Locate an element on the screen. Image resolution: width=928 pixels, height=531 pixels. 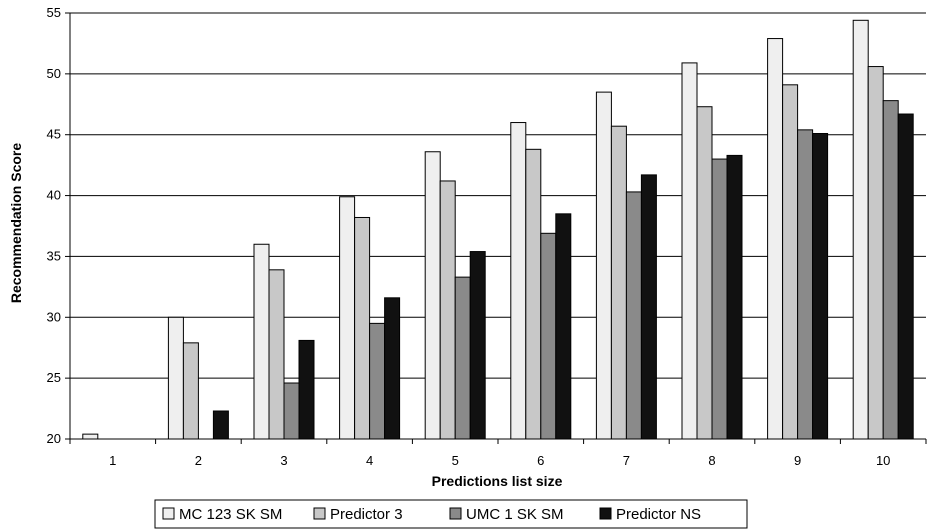
x-tick-label: 9 is located at coordinates (797, 460).